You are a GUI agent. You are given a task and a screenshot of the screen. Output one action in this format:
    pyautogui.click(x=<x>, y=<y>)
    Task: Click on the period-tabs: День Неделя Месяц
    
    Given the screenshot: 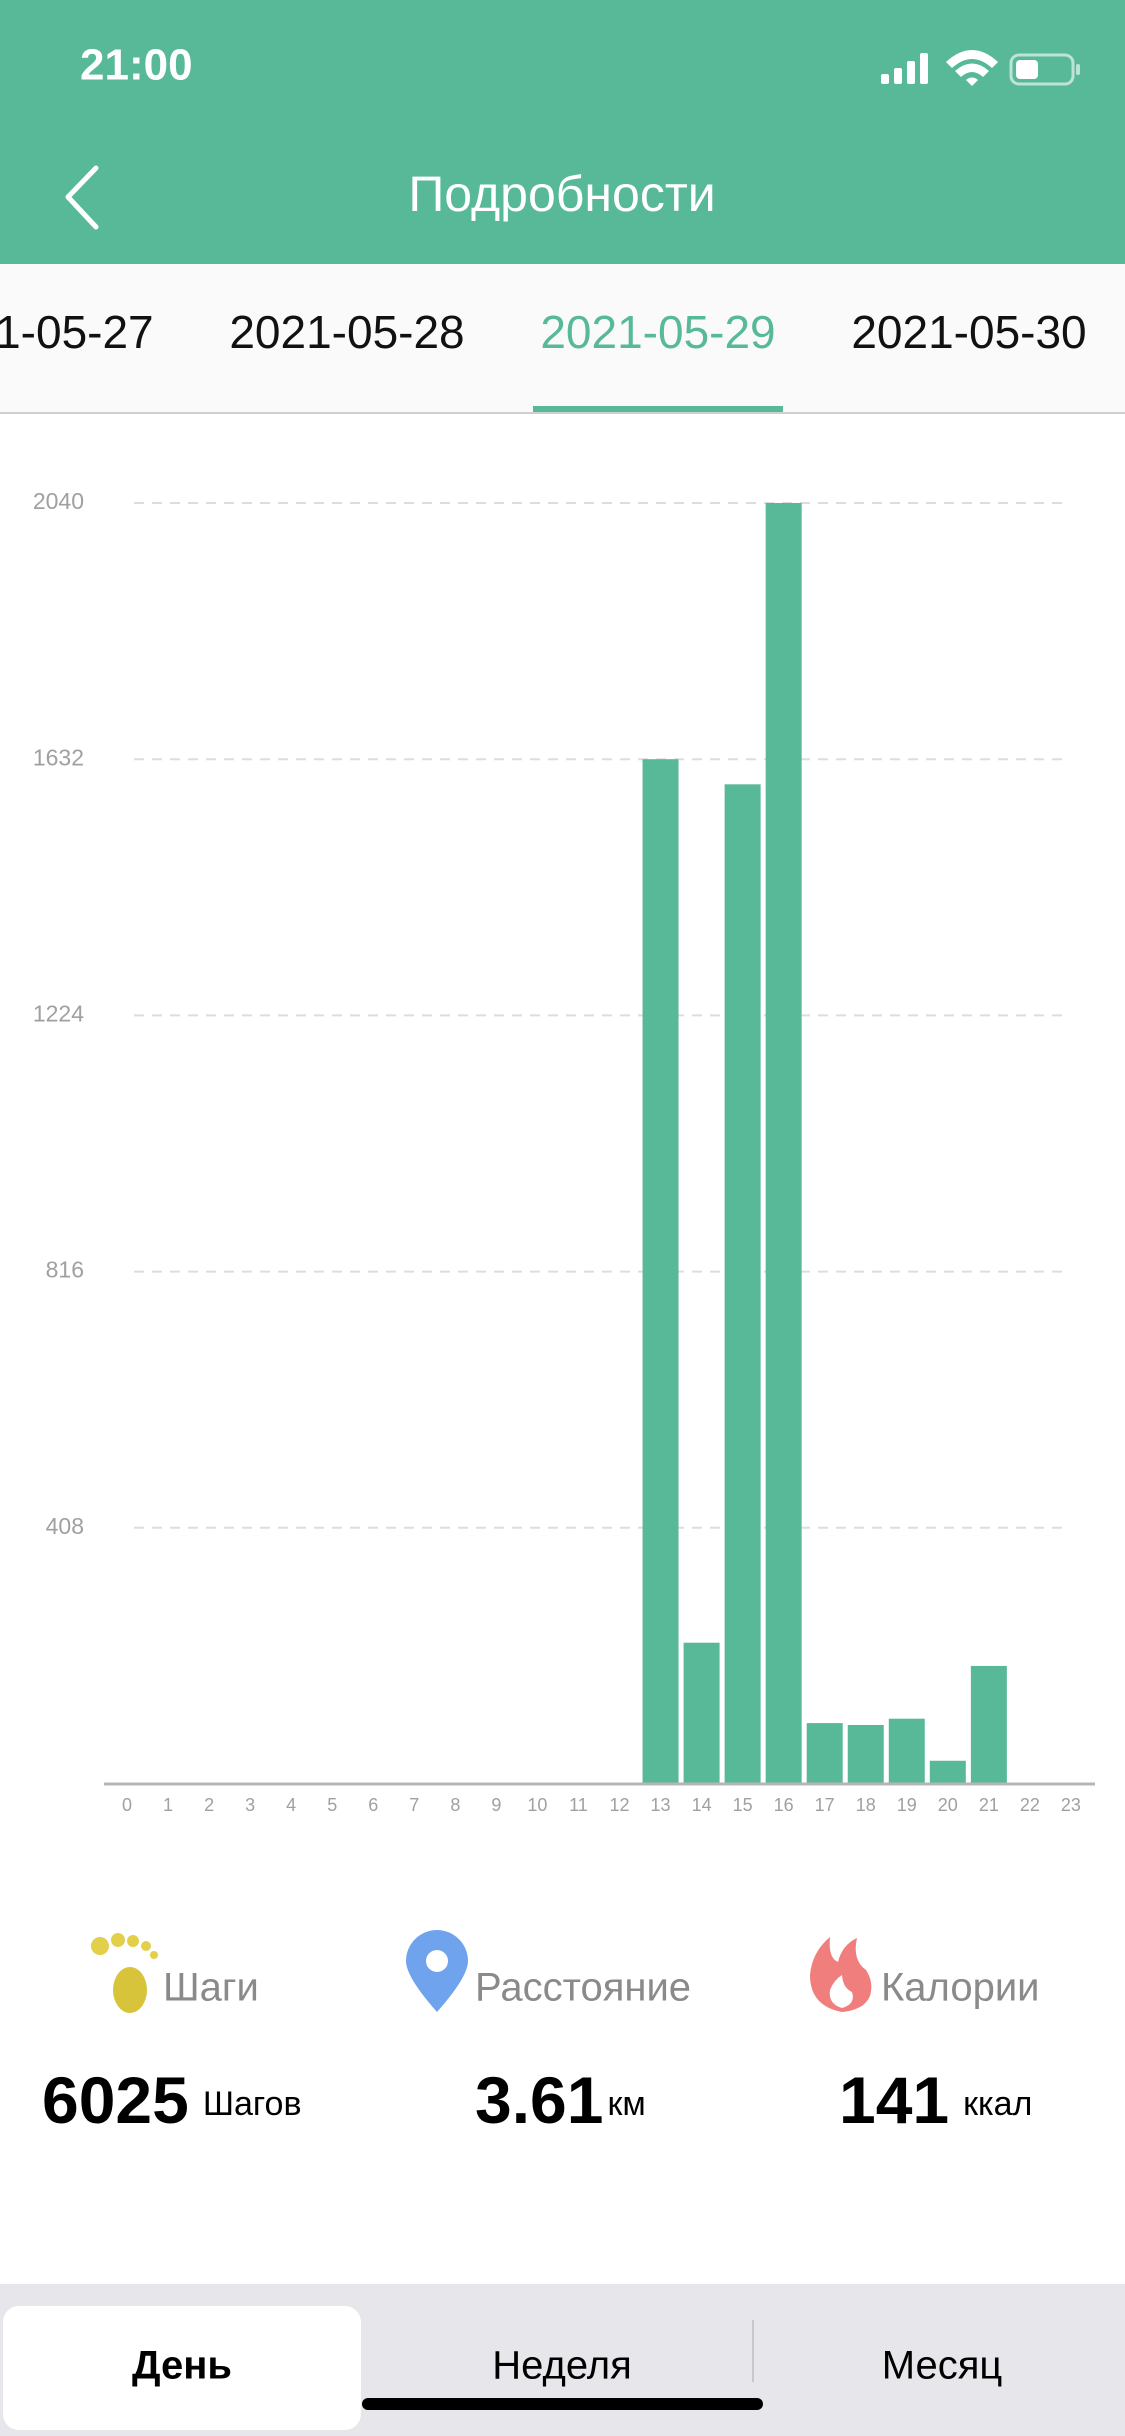 What is the action you would take?
    pyautogui.click(x=502, y=2368)
    